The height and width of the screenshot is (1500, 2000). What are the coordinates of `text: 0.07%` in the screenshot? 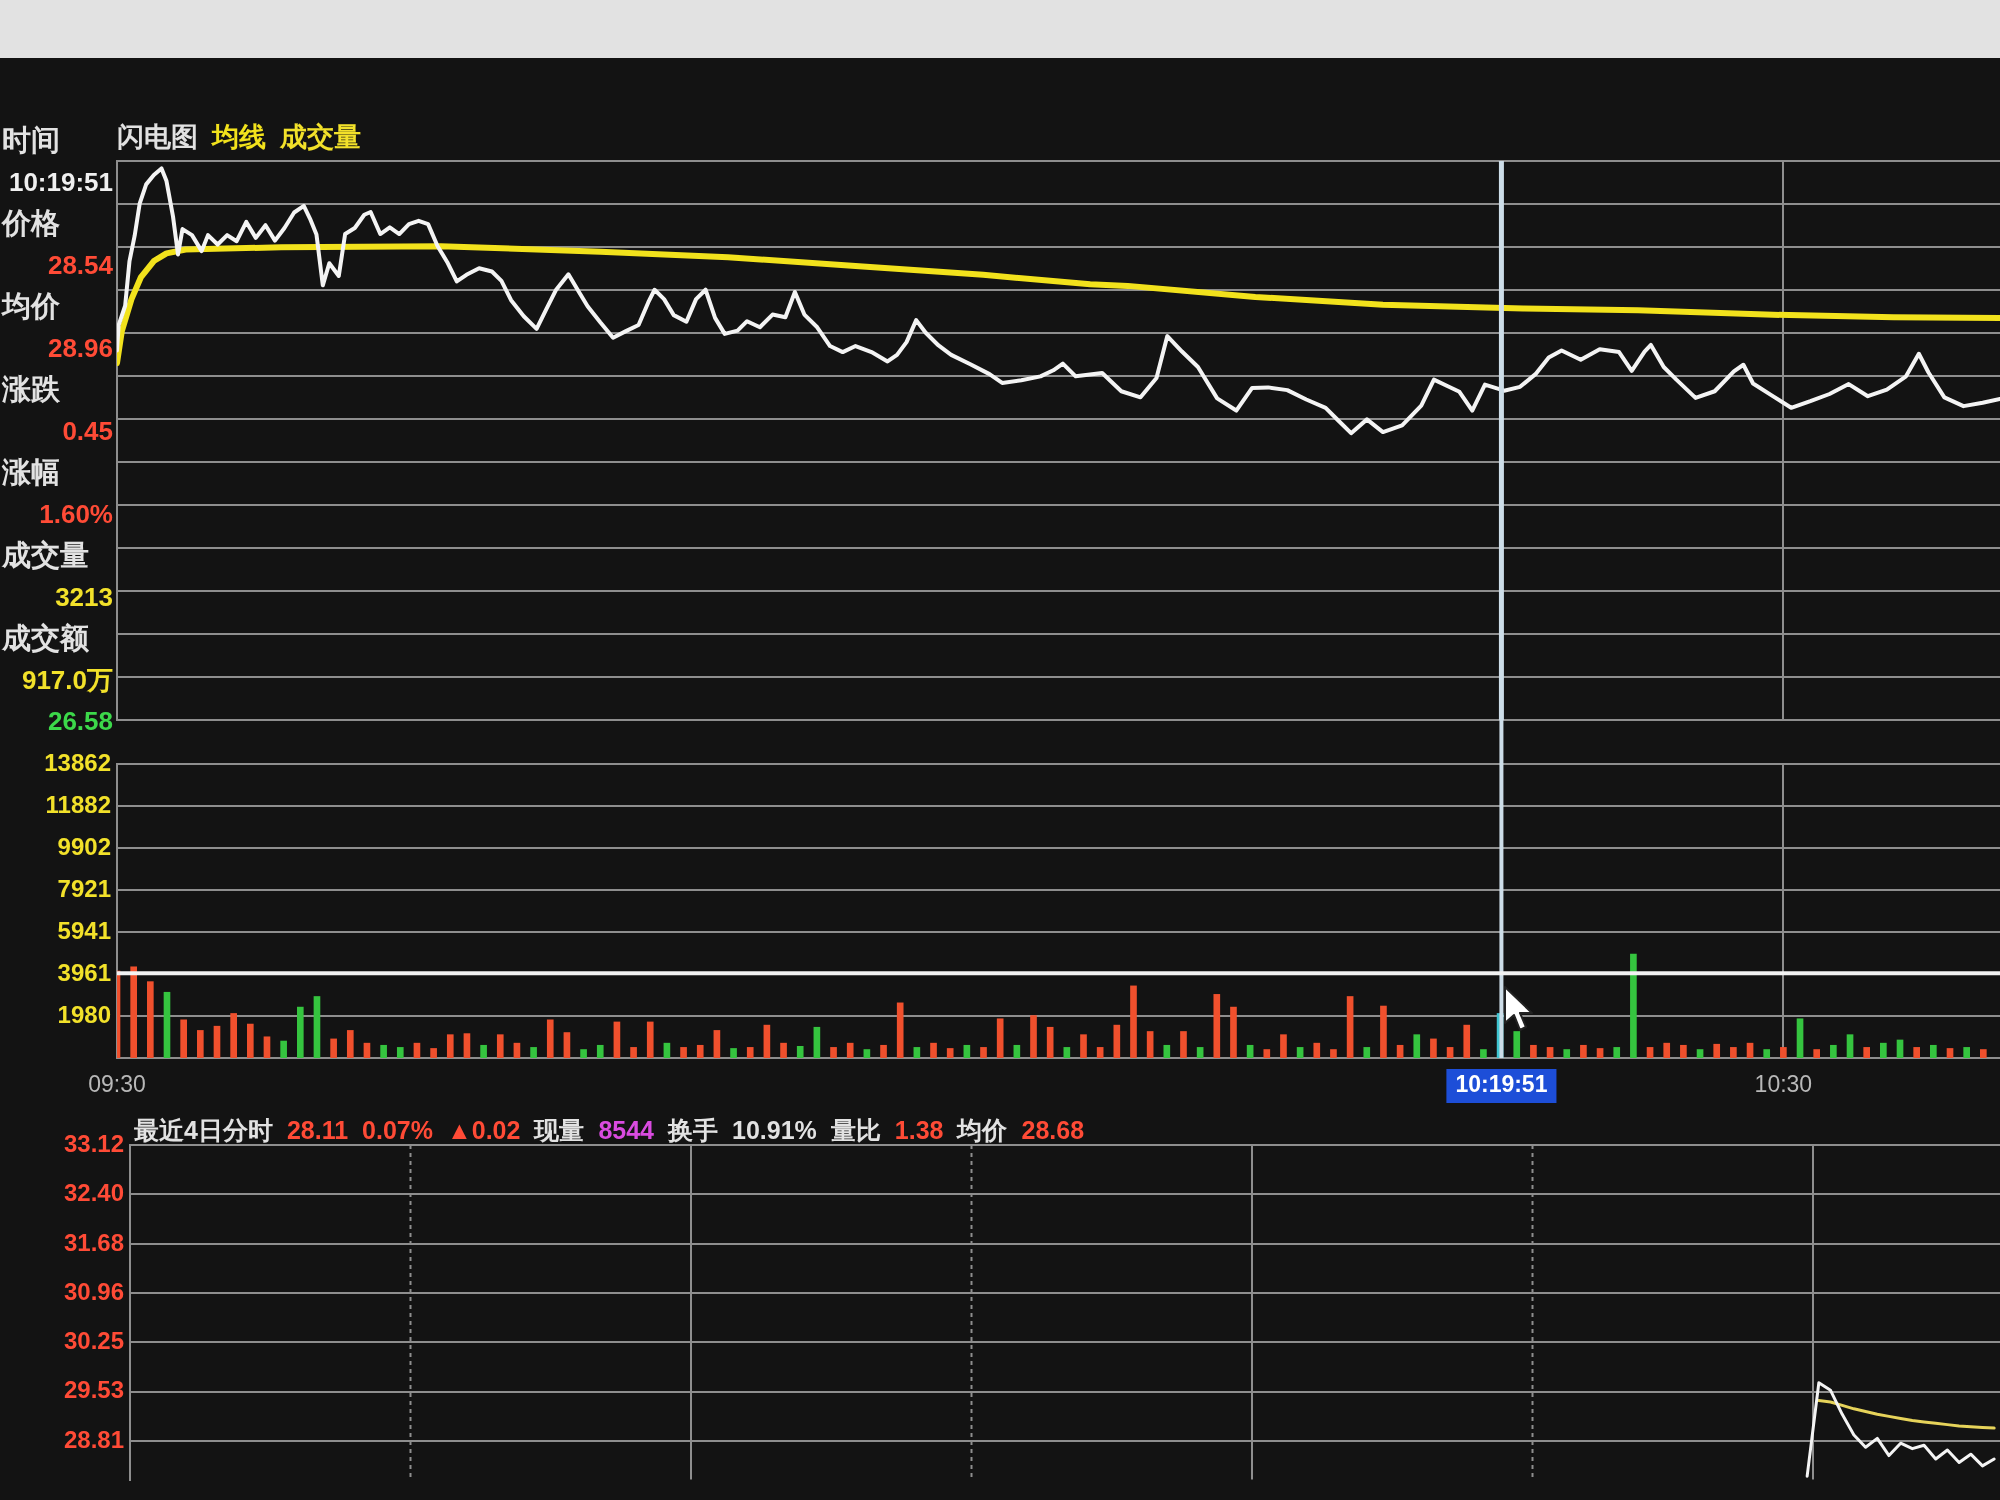 It's located at (397, 1129).